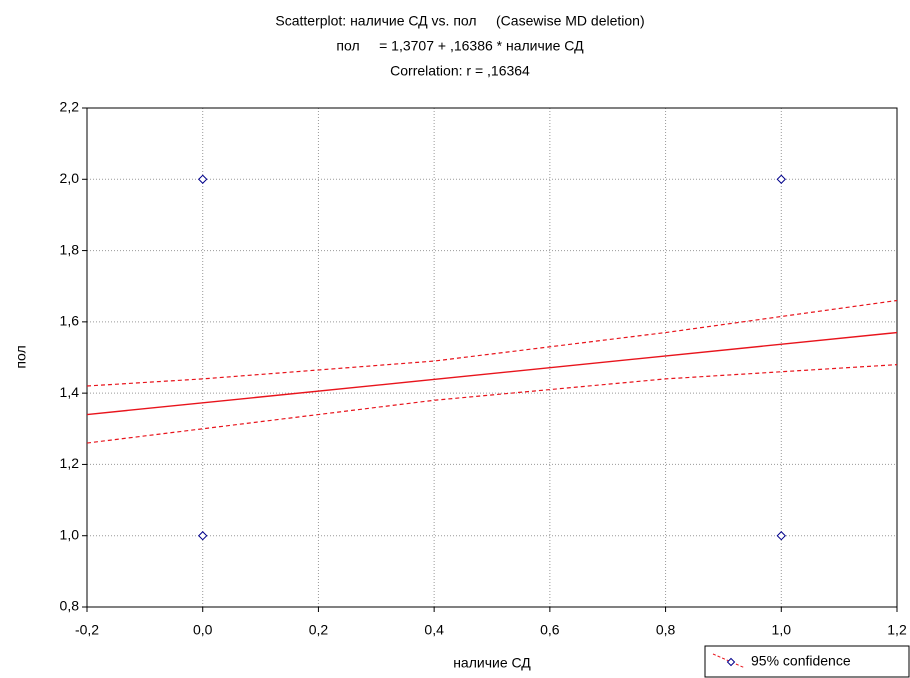 The width and height of the screenshot is (910, 678). I want to click on y-tick-label: 1,2, so click(70, 463).